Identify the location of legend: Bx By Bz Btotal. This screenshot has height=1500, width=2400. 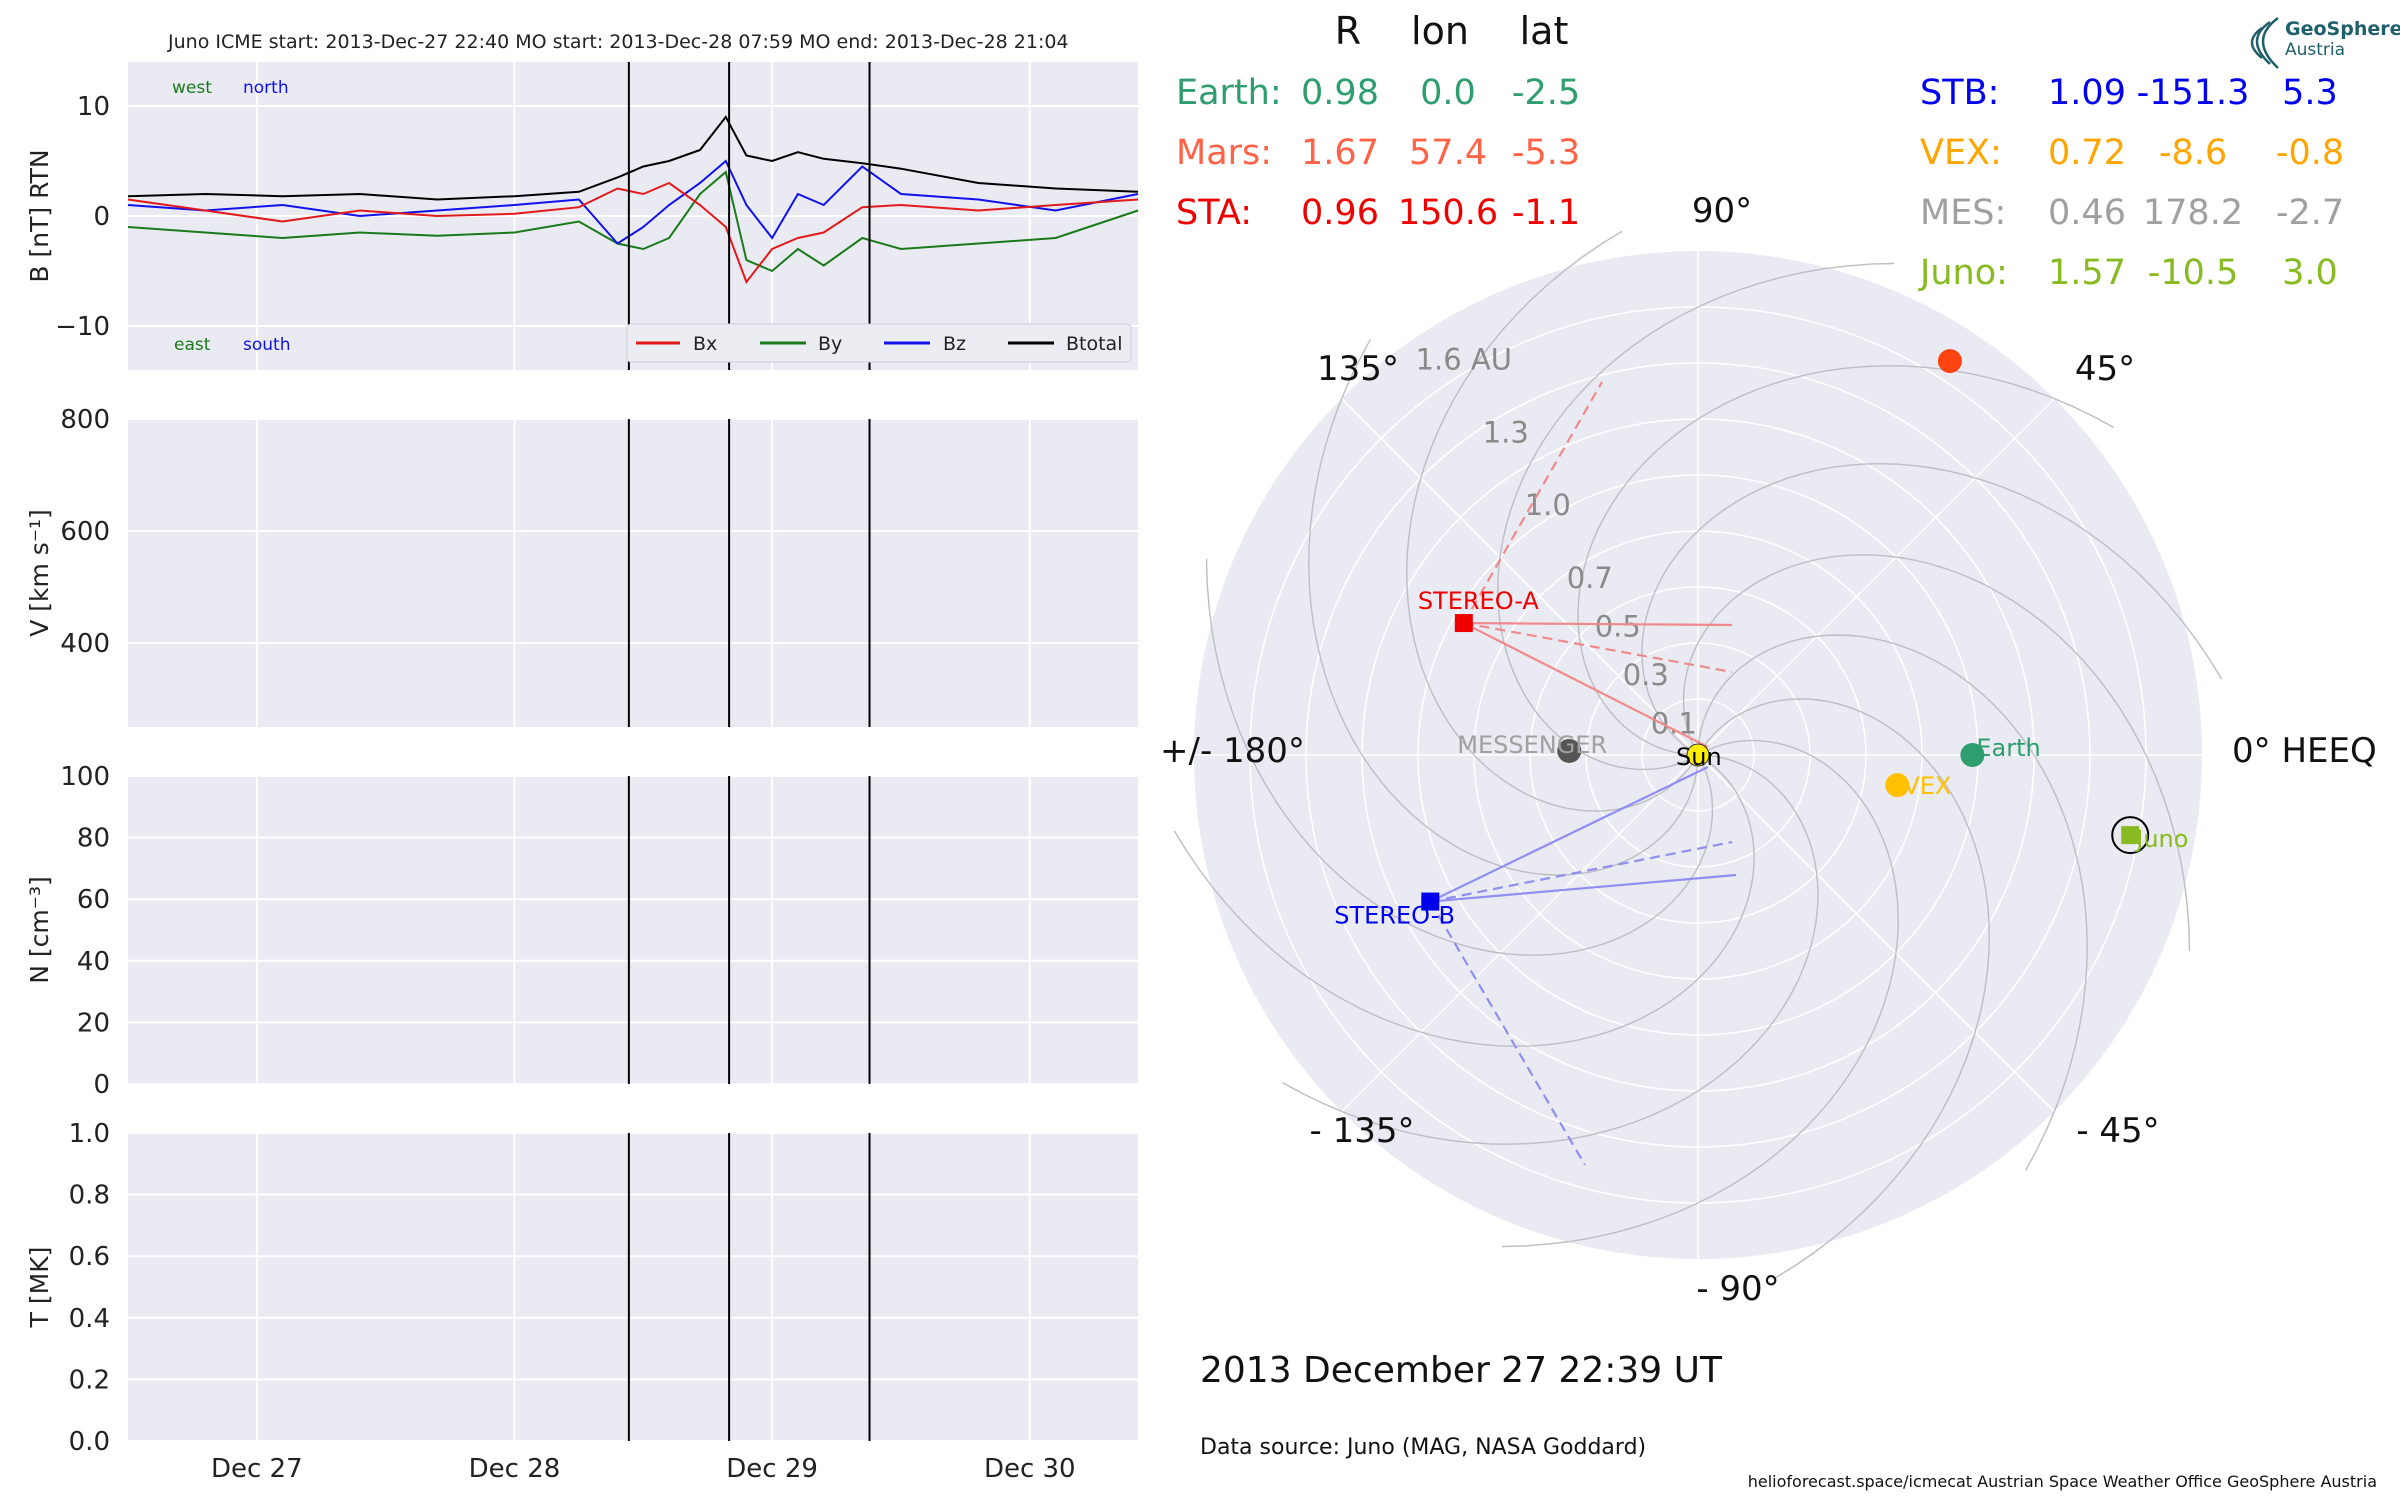
(879, 343).